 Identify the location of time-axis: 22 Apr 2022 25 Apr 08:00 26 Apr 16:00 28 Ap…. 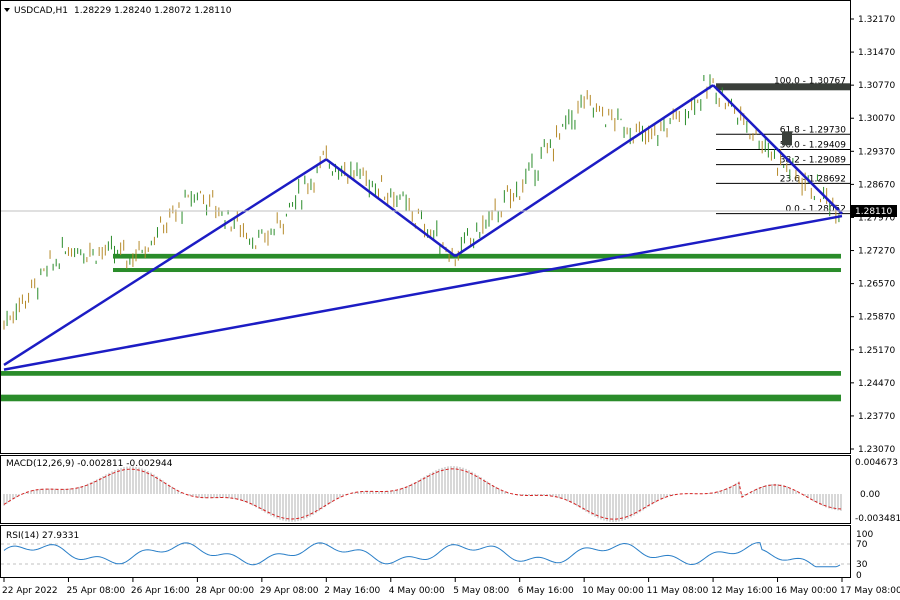
(451, 587).